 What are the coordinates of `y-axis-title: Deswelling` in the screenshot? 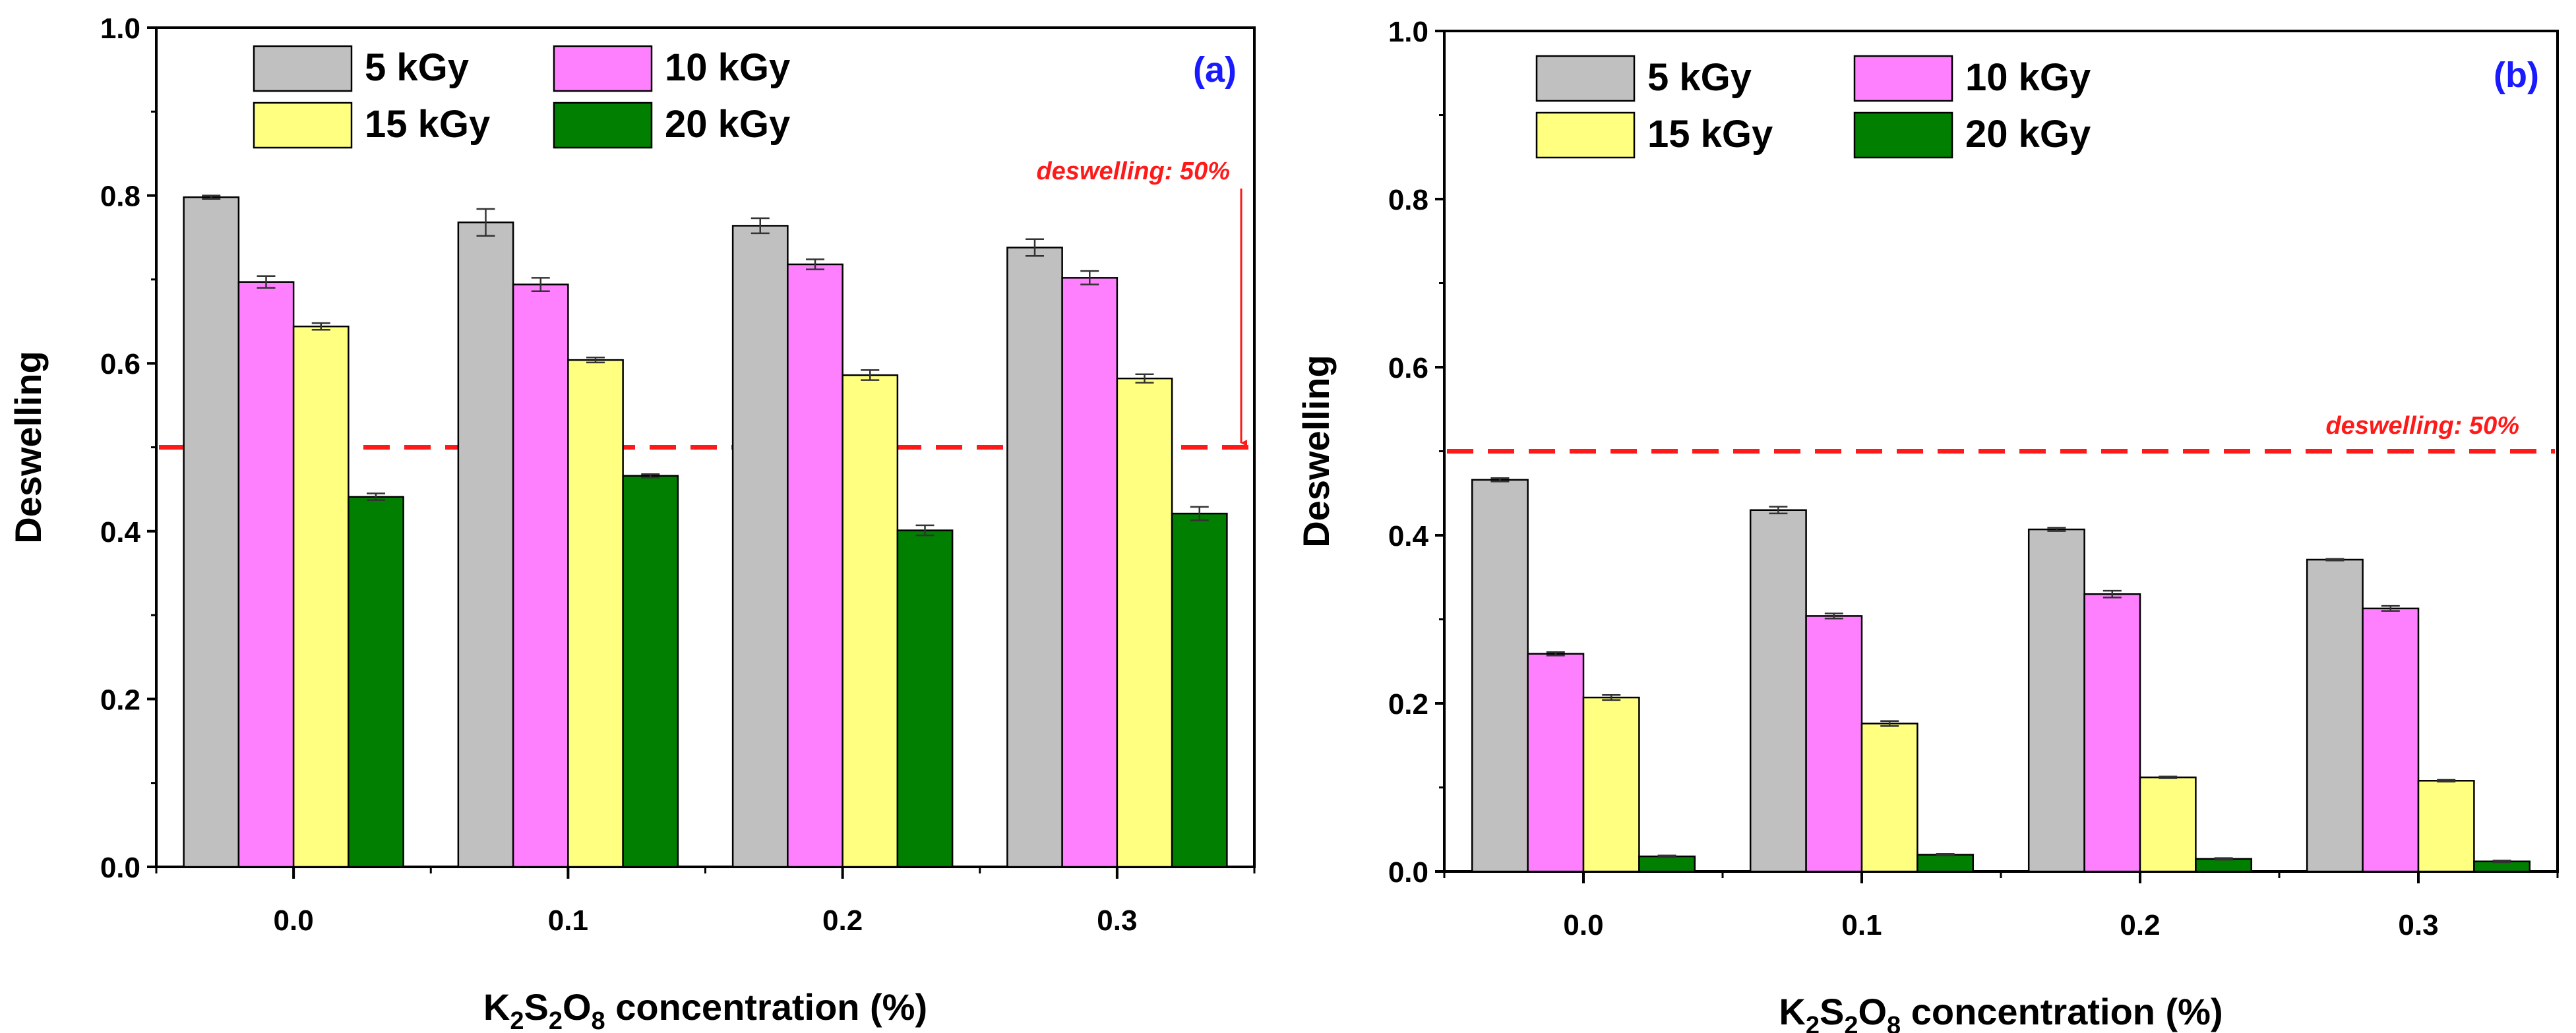 It's located at (1316, 452).